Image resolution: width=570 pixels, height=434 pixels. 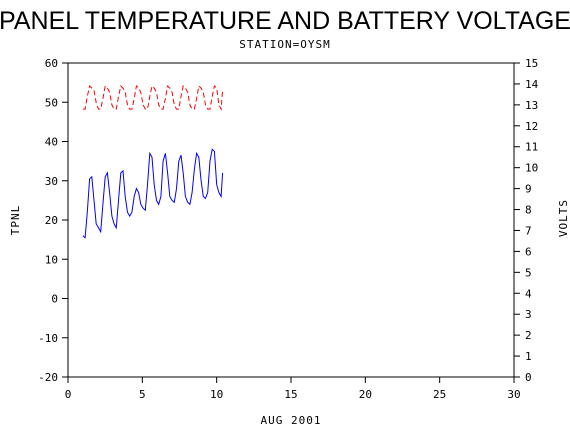 I want to click on series-line-volts, so click(x=153, y=97).